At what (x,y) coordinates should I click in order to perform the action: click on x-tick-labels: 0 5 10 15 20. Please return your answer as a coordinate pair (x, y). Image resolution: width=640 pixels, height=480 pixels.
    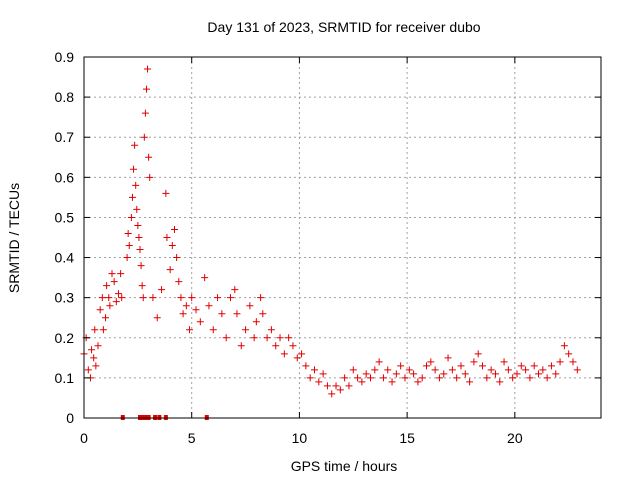
    Looking at the image, I should click on (301, 438).